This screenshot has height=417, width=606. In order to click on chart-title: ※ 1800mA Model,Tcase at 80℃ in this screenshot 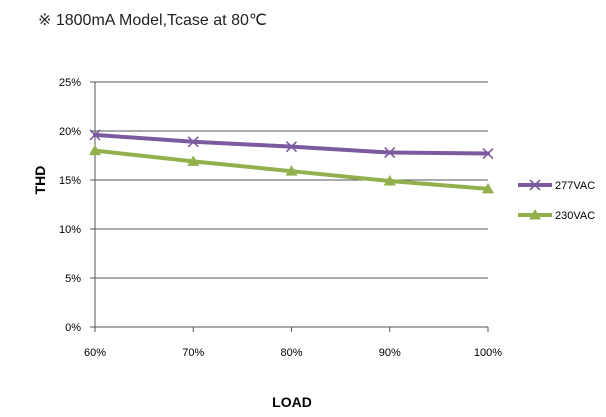, I will do `click(152, 20)`.